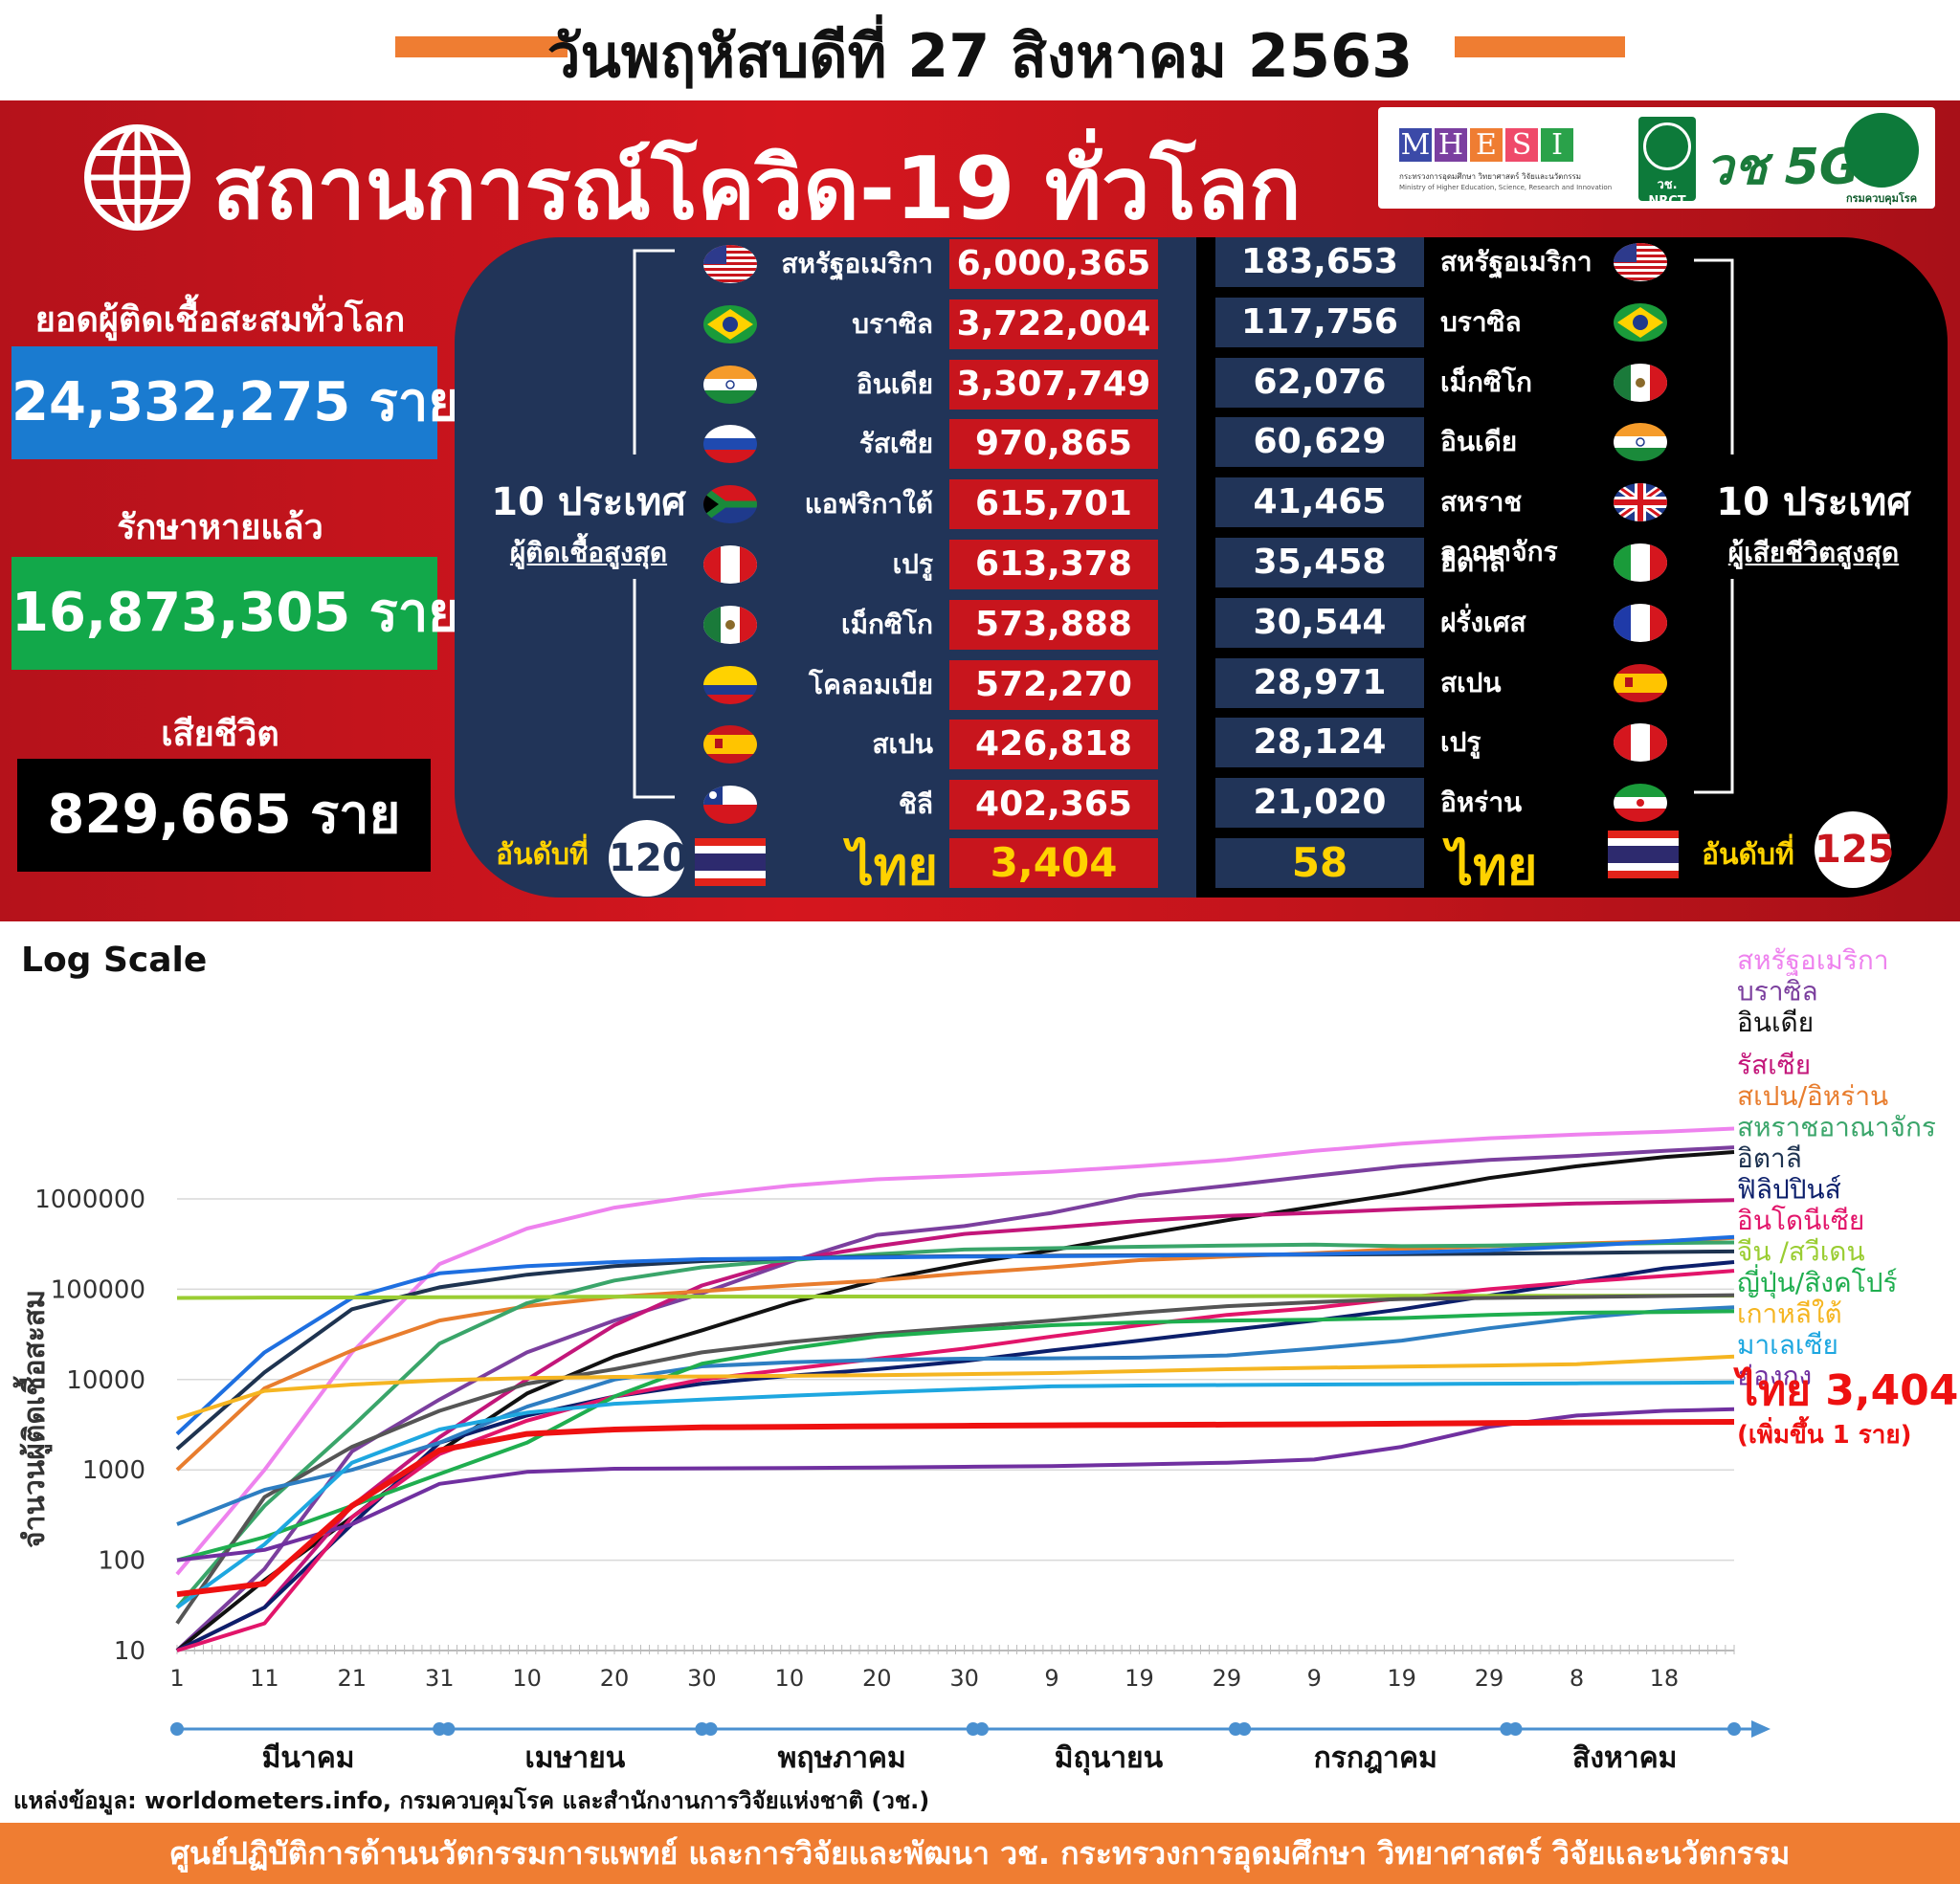 Image resolution: width=1960 pixels, height=1884 pixels. Describe the element at coordinates (1319, 743) in the screenshot. I see `death-count-value: 28,124` at that location.